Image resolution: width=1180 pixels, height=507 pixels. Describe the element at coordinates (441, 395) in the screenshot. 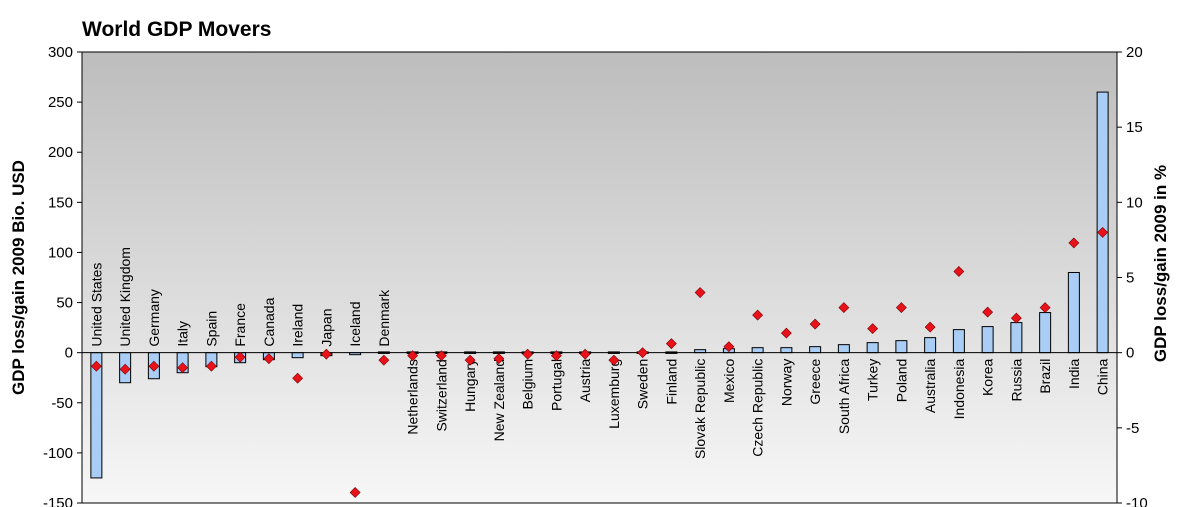

I see `category-label-12: Switzerland` at that location.